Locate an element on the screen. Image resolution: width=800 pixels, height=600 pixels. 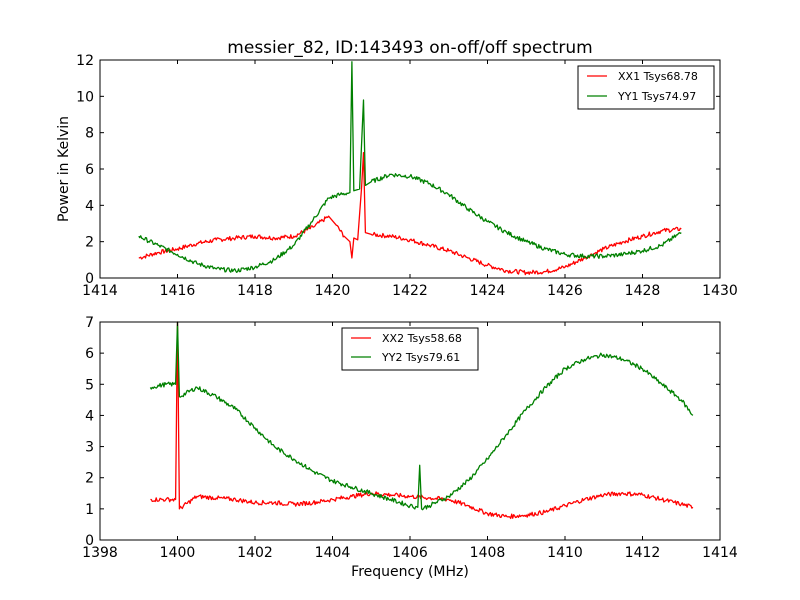
bottom-xlabel: Frequency (MHz) is located at coordinates (410, 572).